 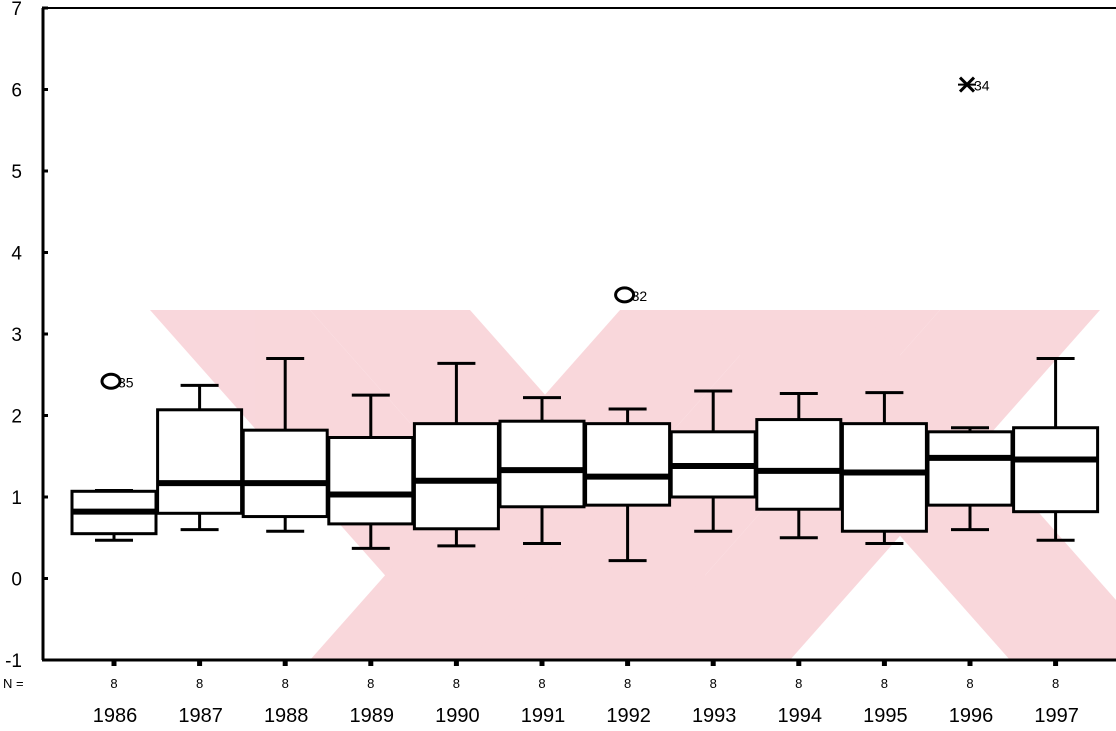 I want to click on box-1996, so click(x=970, y=479).